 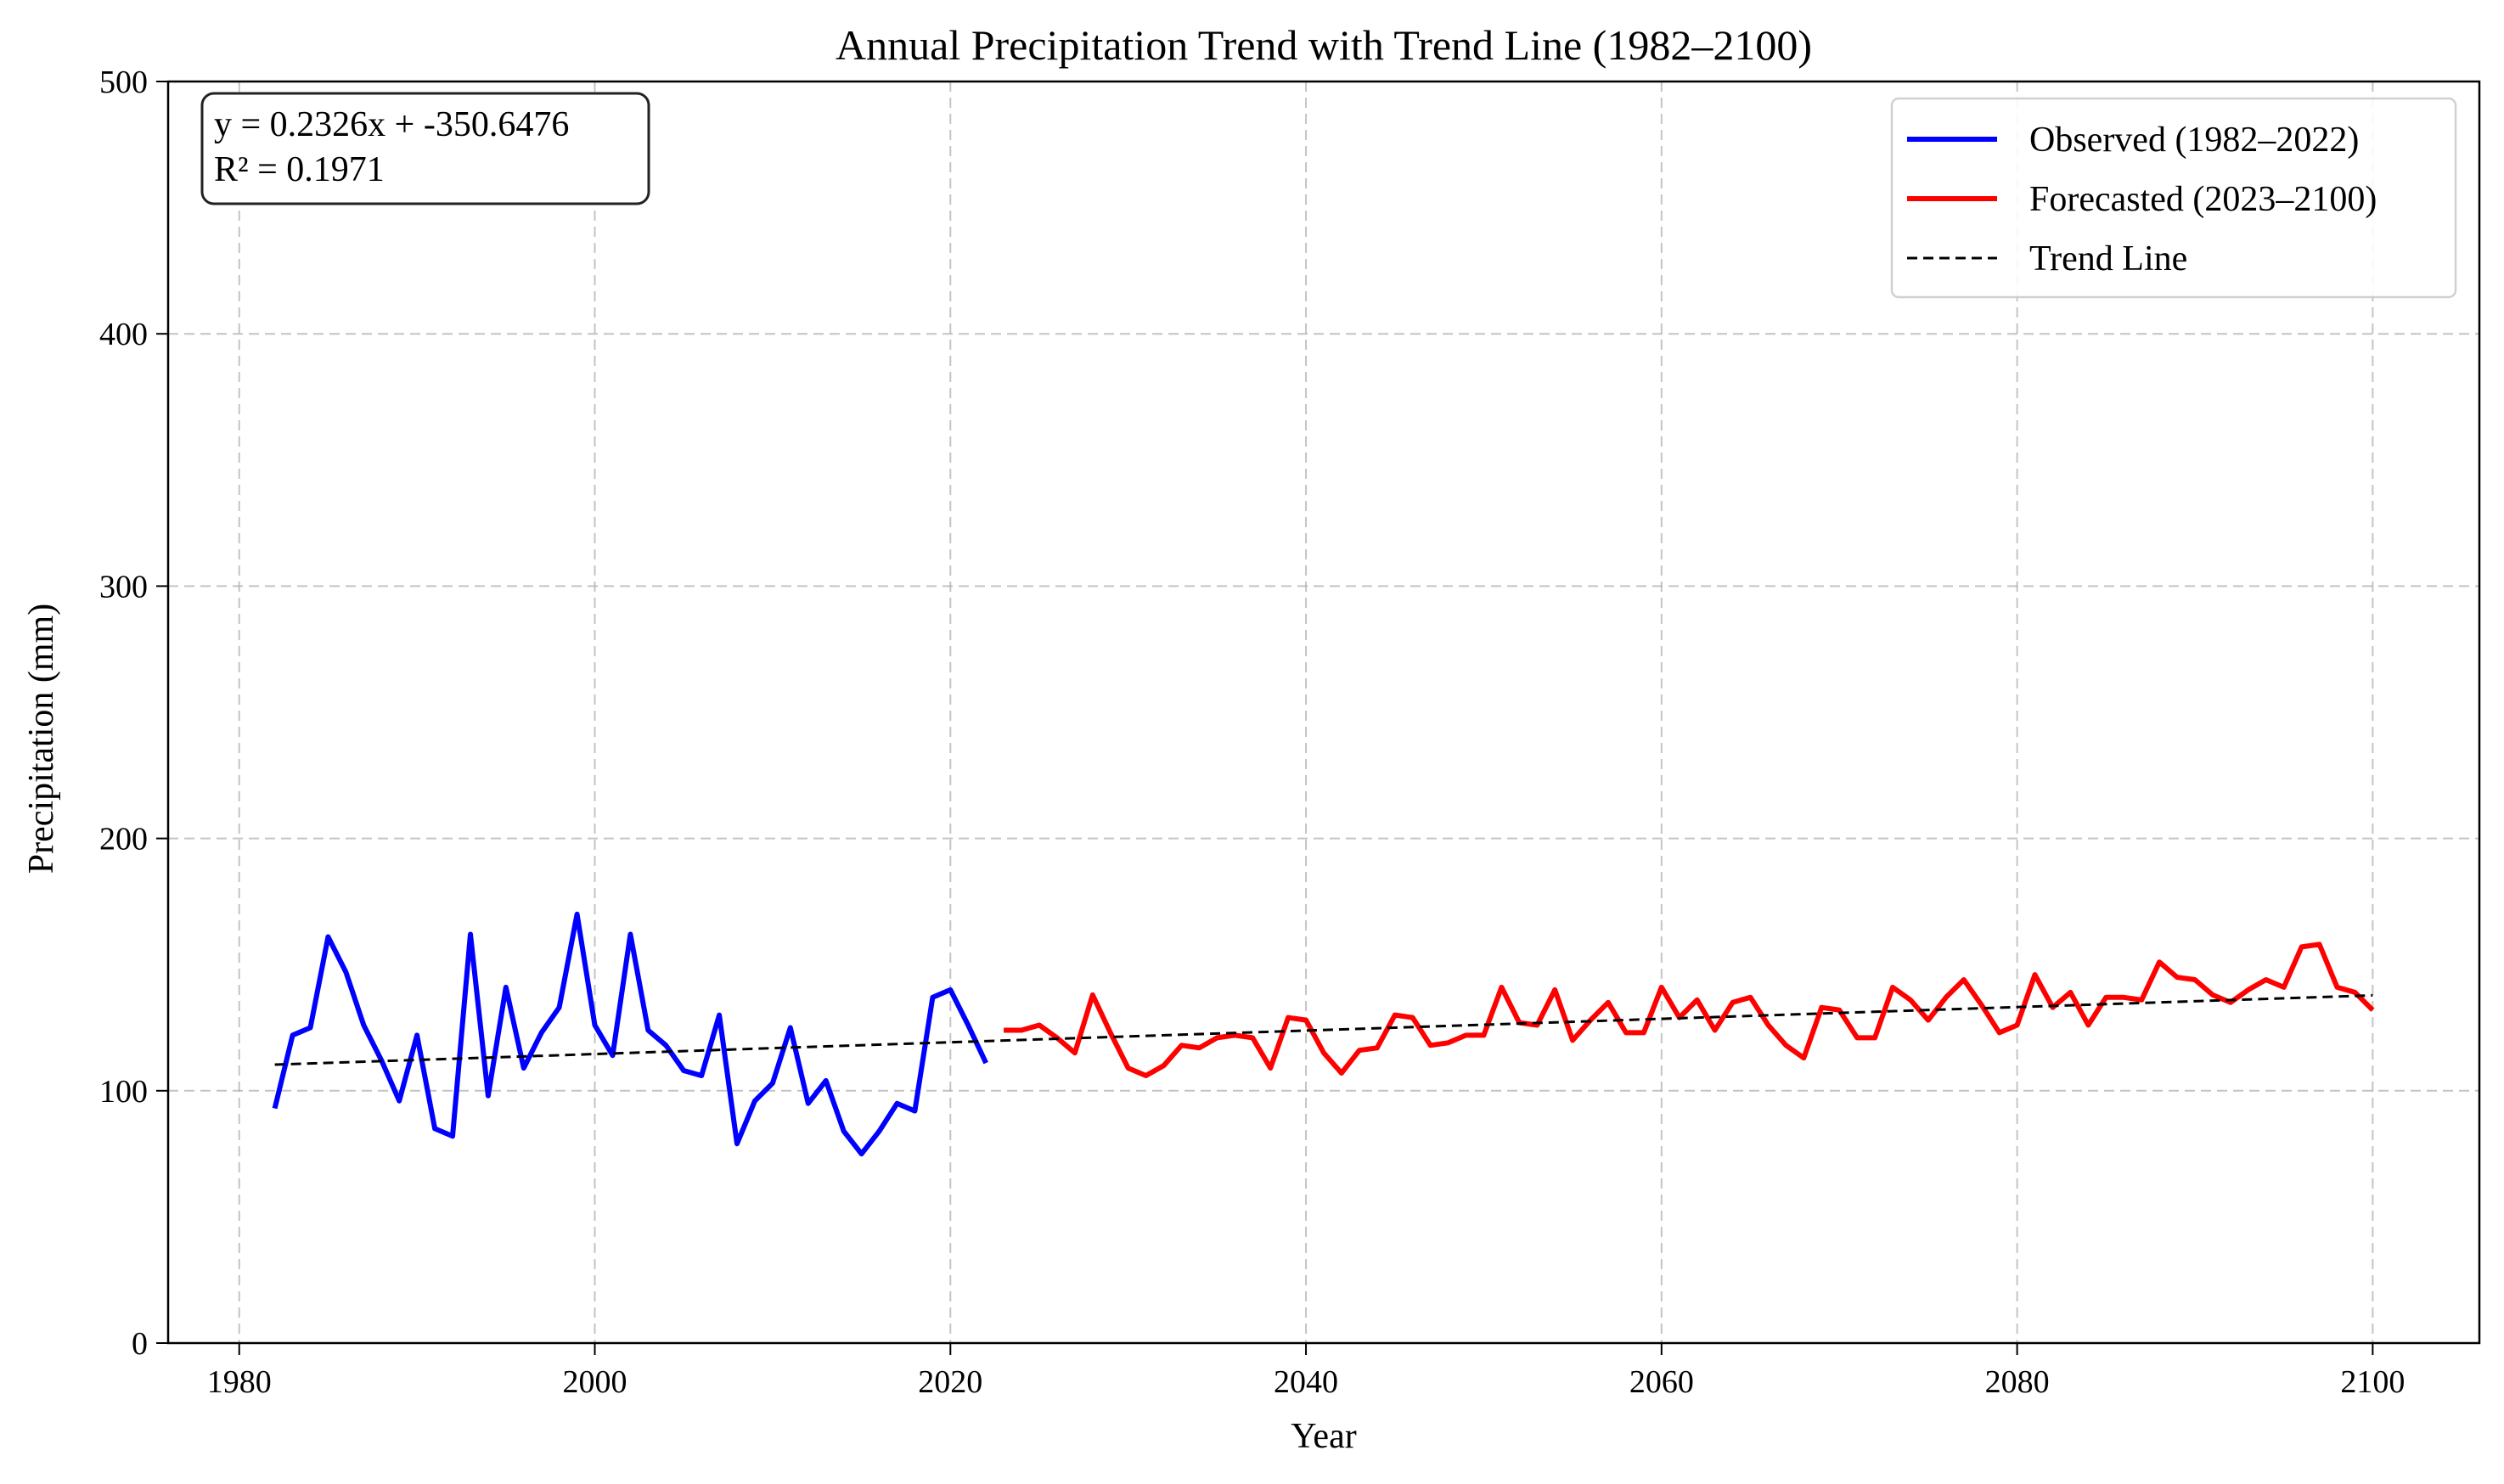 I want to click on regression-equation: y = 0.2326x + -350.6476, so click(x=391, y=124).